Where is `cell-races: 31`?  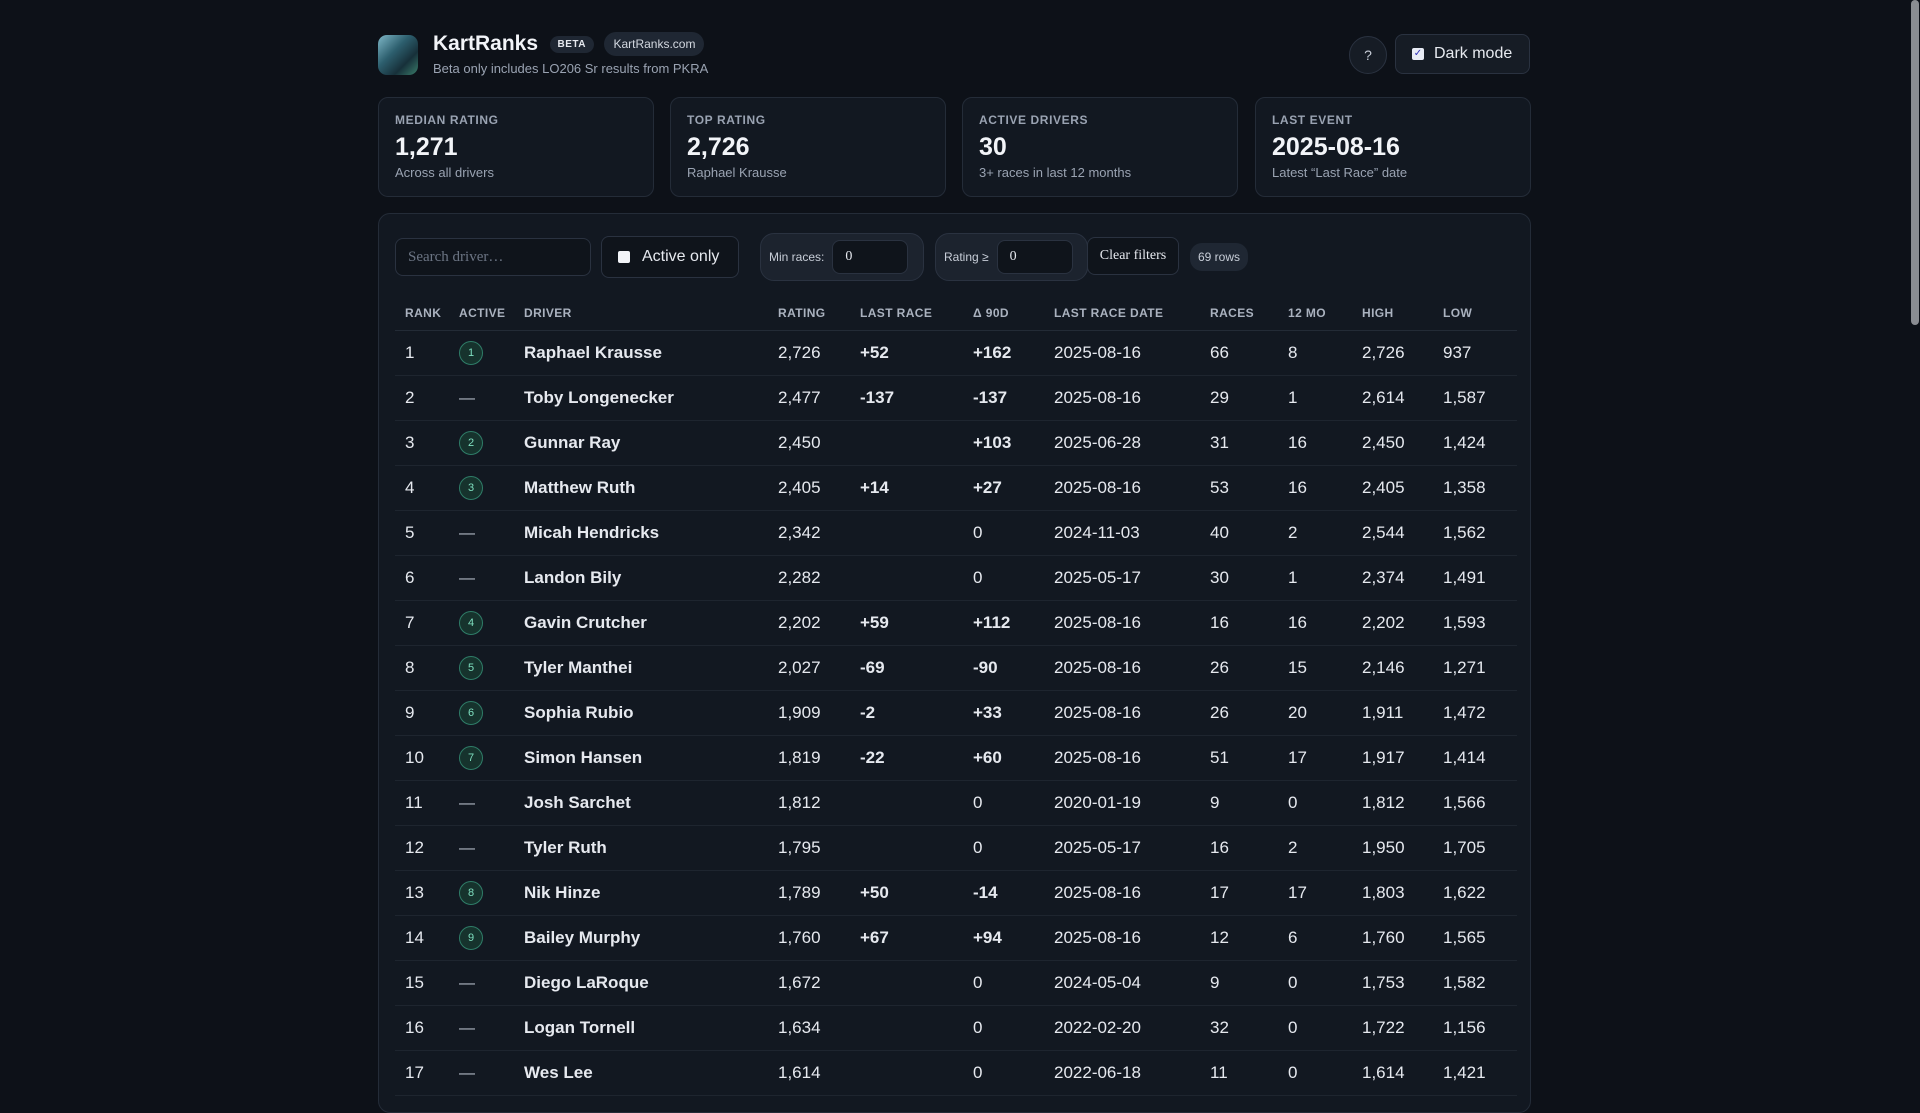 cell-races: 31 is located at coordinates (1239, 443).